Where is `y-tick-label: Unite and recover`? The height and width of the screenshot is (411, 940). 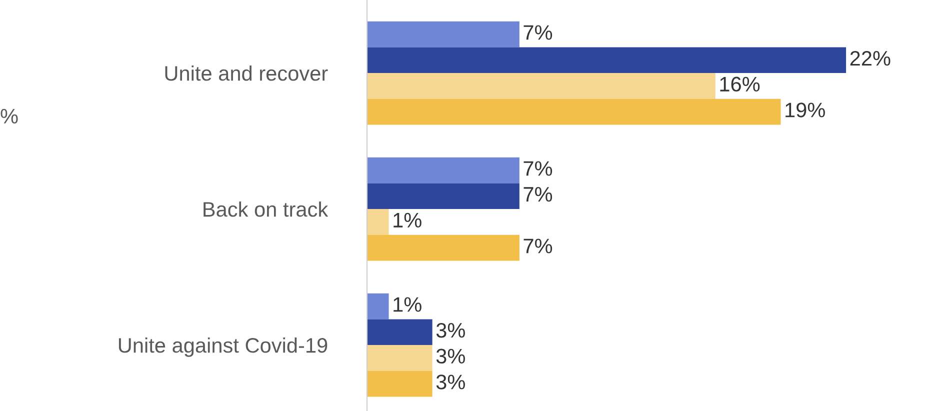 y-tick-label: Unite and recover is located at coordinates (246, 73).